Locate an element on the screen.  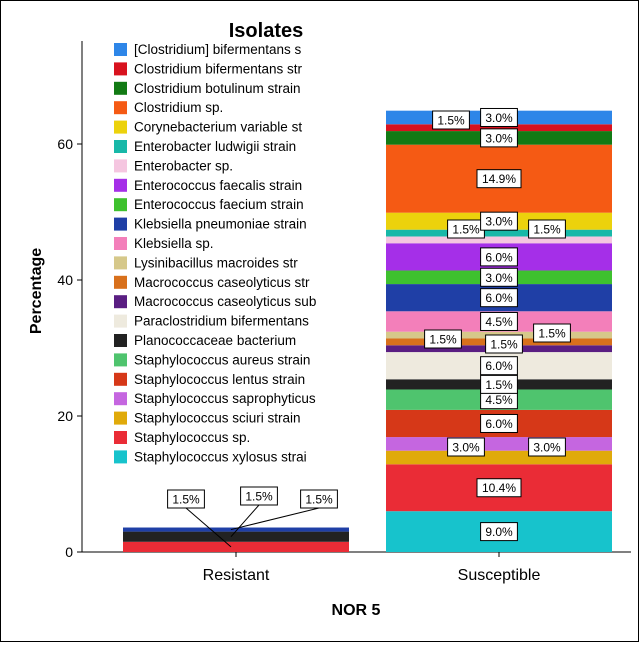
legend-label: Staphylococcus xylosus strai is located at coordinates (220, 456).